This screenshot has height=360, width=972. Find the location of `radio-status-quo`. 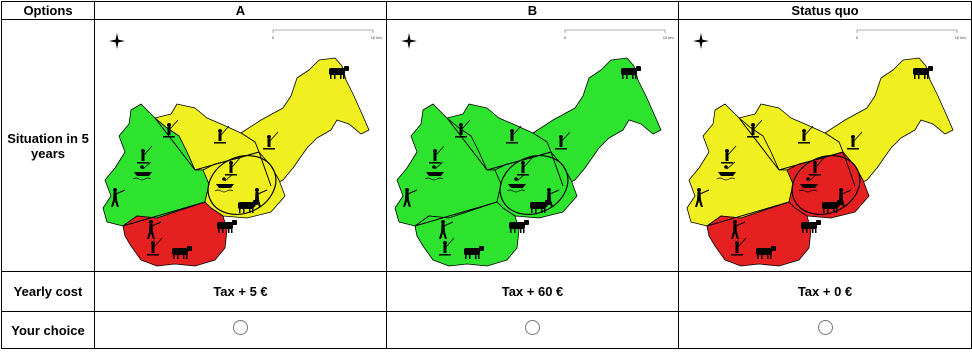

radio-status-quo is located at coordinates (825, 327).